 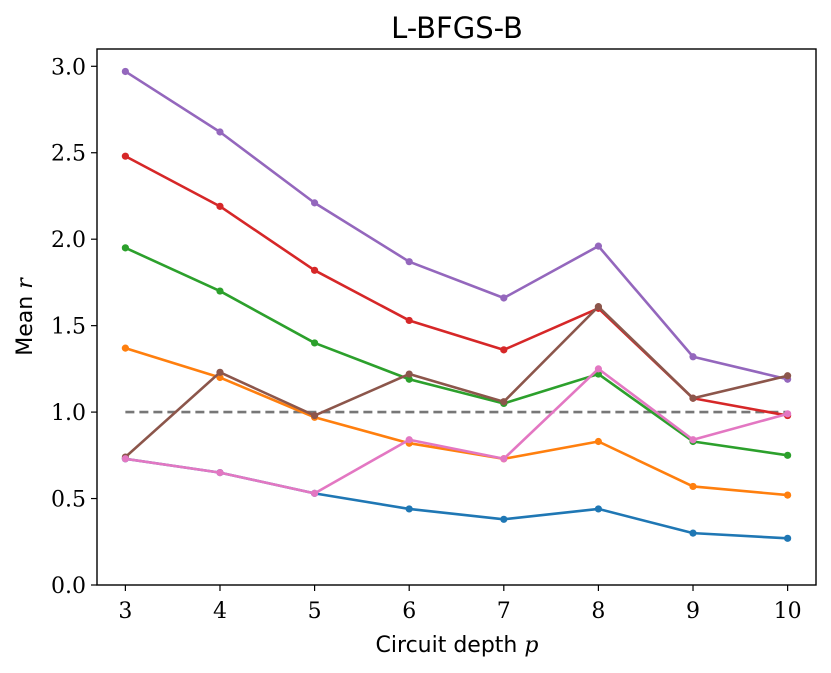 What do you see at coordinates (220, 611) in the screenshot?
I see `x-tick-label: 4` at bounding box center [220, 611].